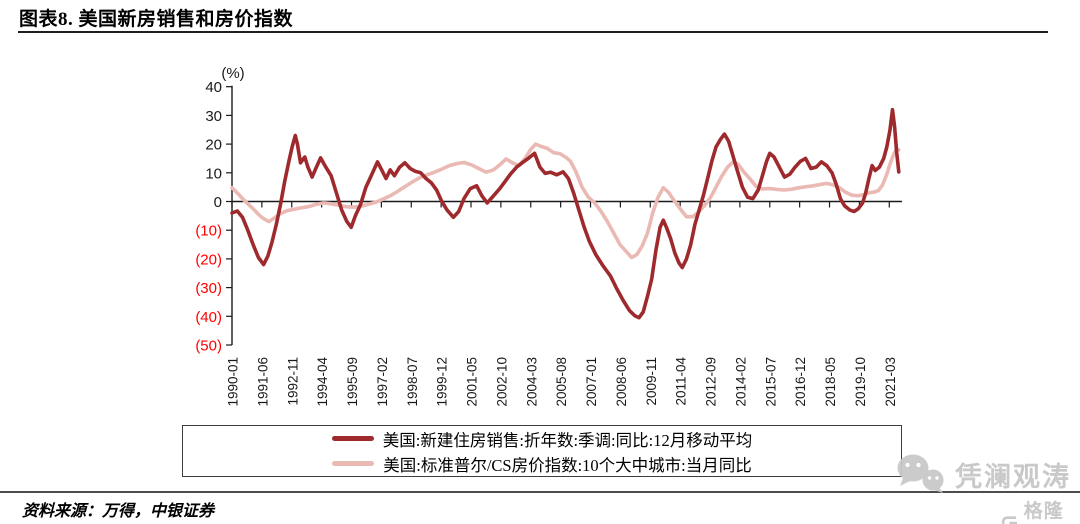  I want to click on legend-item: 美国:标准普尔/CS房价指数:10个大中城市:当月同比, so click(542, 464).